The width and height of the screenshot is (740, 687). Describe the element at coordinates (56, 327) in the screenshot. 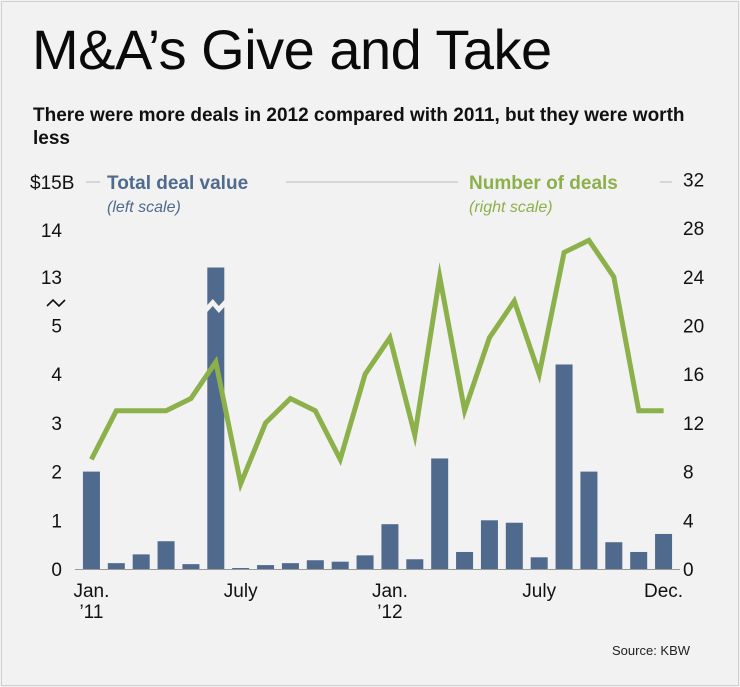

I see `left-axis-tick-label: 5` at that location.